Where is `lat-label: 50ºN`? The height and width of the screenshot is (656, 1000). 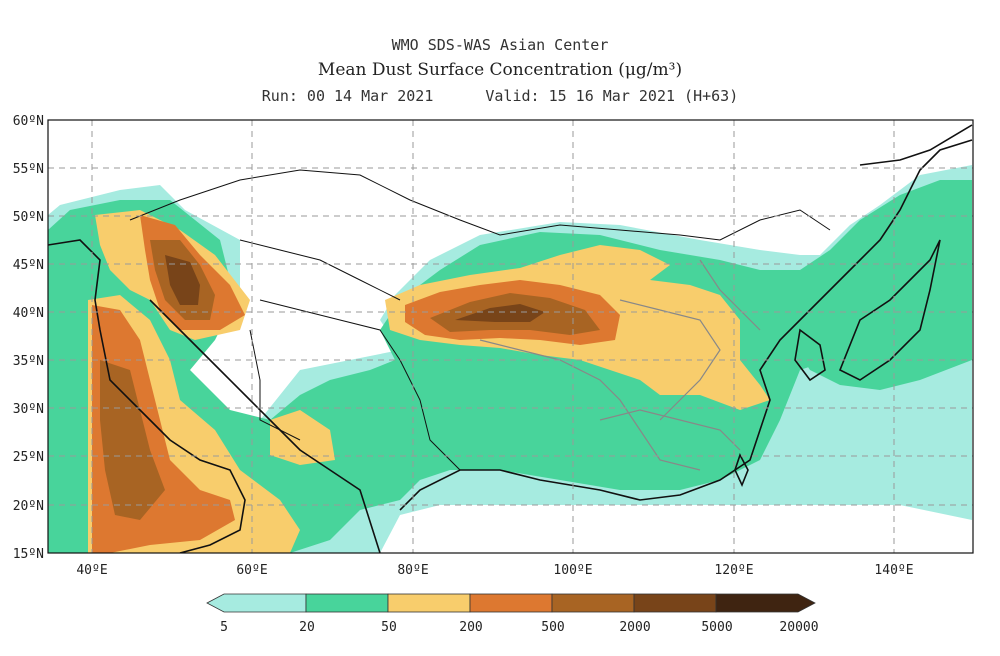 lat-label: 50ºN is located at coordinates (28, 217).